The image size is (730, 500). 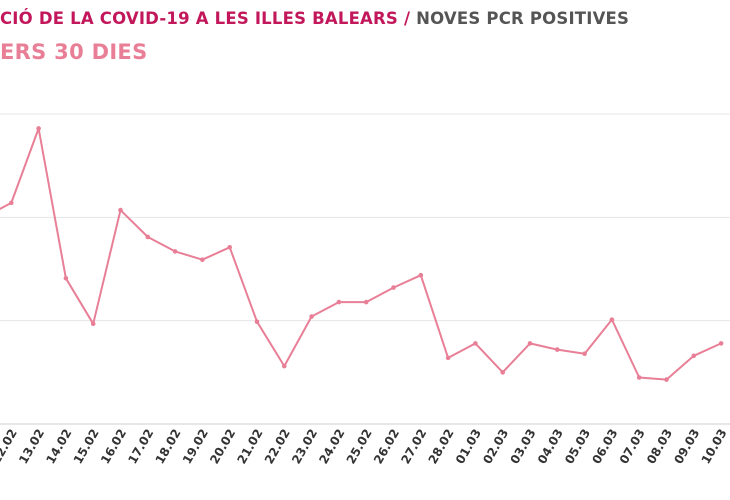 What do you see at coordinates (632, 447) in the screenshot?
I see `x-tick-label: 07.03` at bounding box center [632, 447].